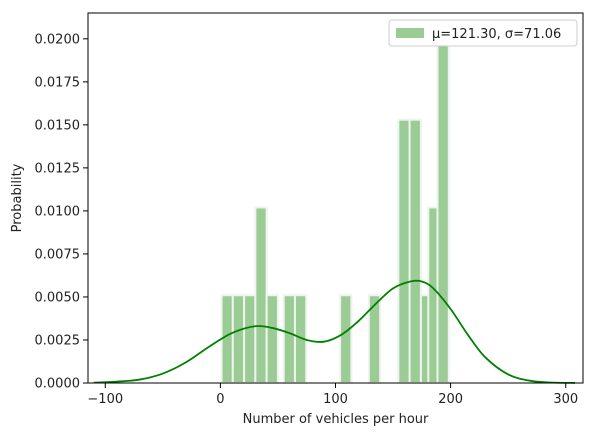  Describe the element at coordinates (58, 211) in the screenshot. I see `y-tick-label: 0.0100` at that location.